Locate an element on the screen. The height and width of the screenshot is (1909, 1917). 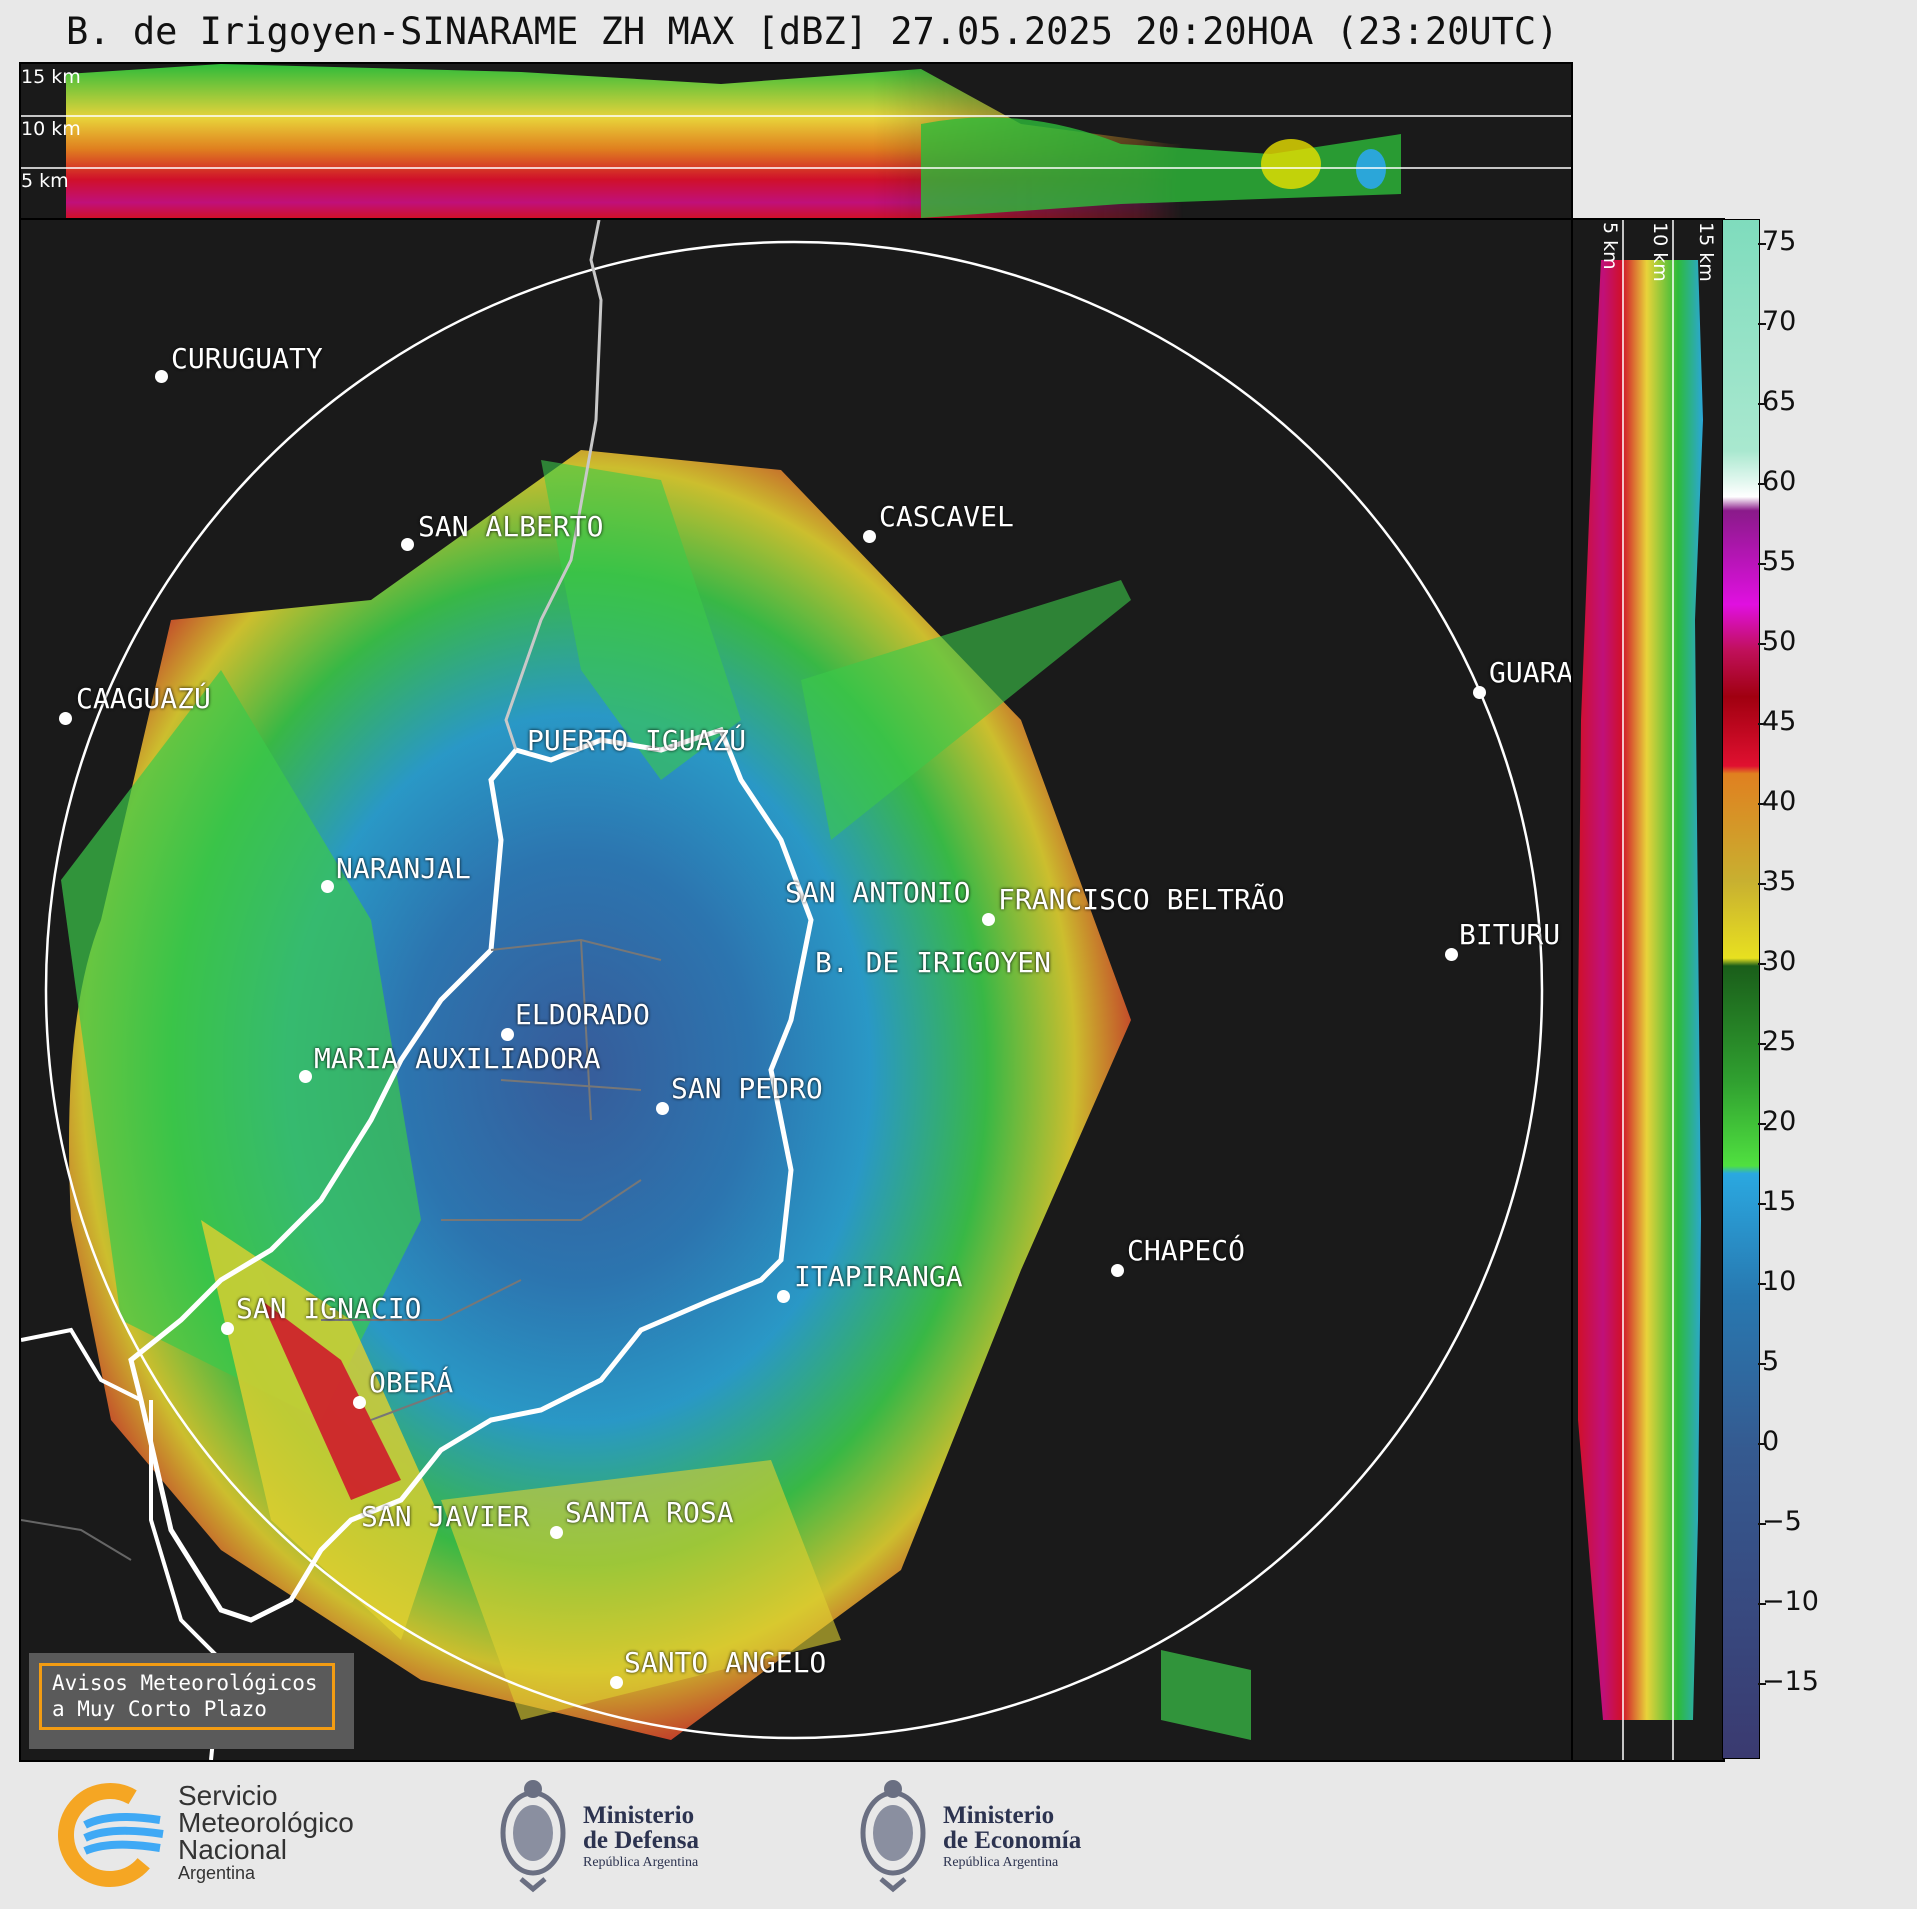
city-dot-santo-angelo is located at coordinates (616, 1682).